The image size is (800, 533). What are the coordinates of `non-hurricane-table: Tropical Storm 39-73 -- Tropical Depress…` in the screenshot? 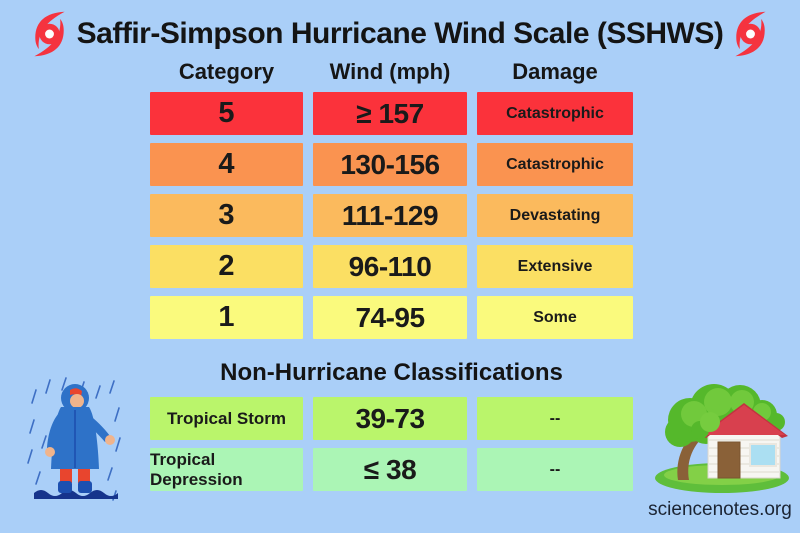 It's located at (391, 448).